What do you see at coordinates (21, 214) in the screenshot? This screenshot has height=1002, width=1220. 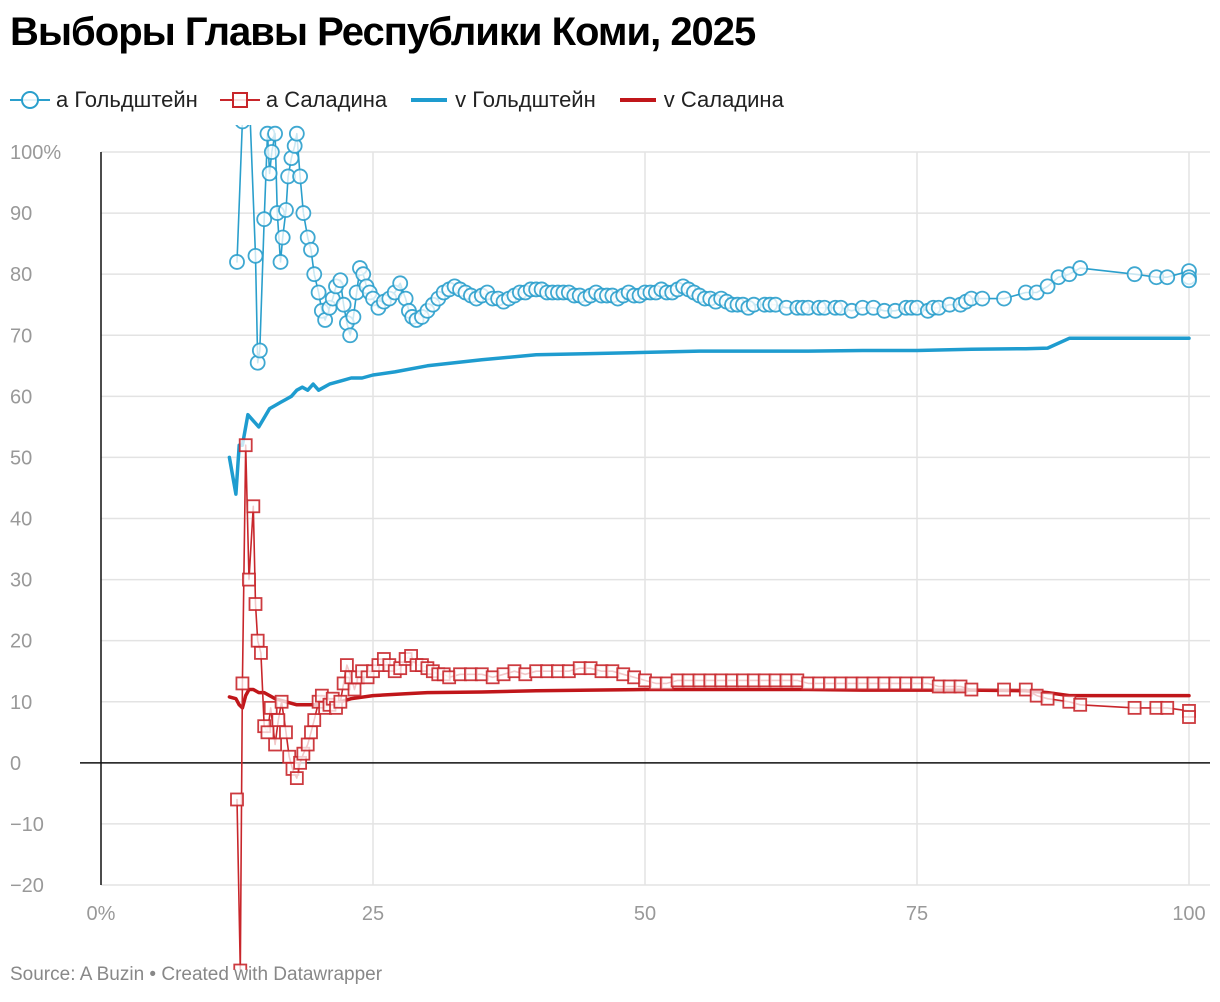 I see `y-tick-label: 90` at bounding box center [21, 214].